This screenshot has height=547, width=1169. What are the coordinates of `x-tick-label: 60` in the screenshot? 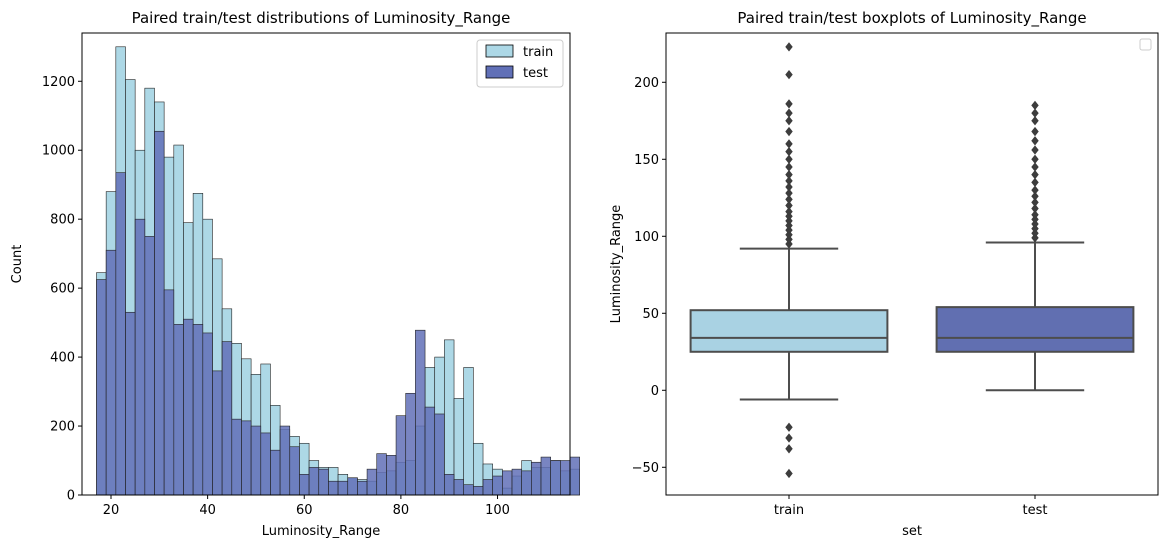 It's located at (304, 510).